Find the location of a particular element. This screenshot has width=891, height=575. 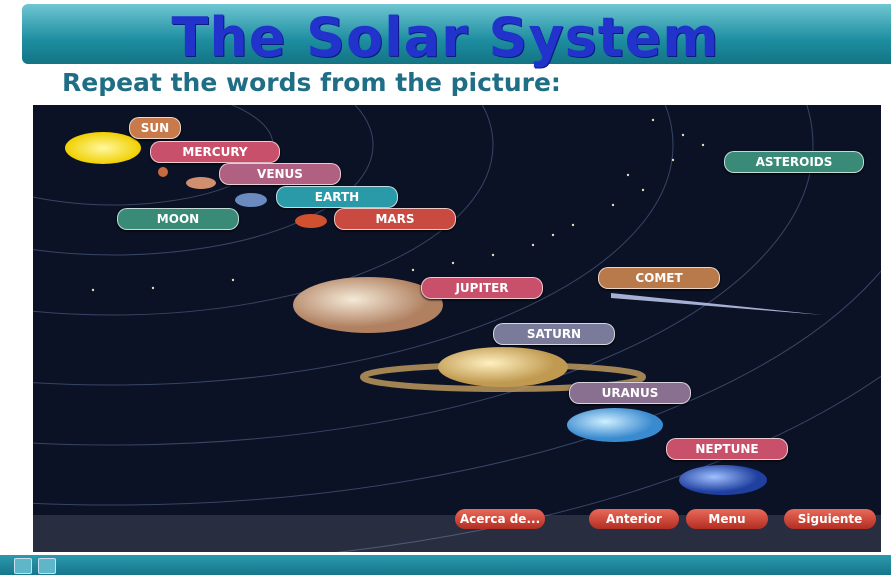

close-button is located at coordinates (47, 566).